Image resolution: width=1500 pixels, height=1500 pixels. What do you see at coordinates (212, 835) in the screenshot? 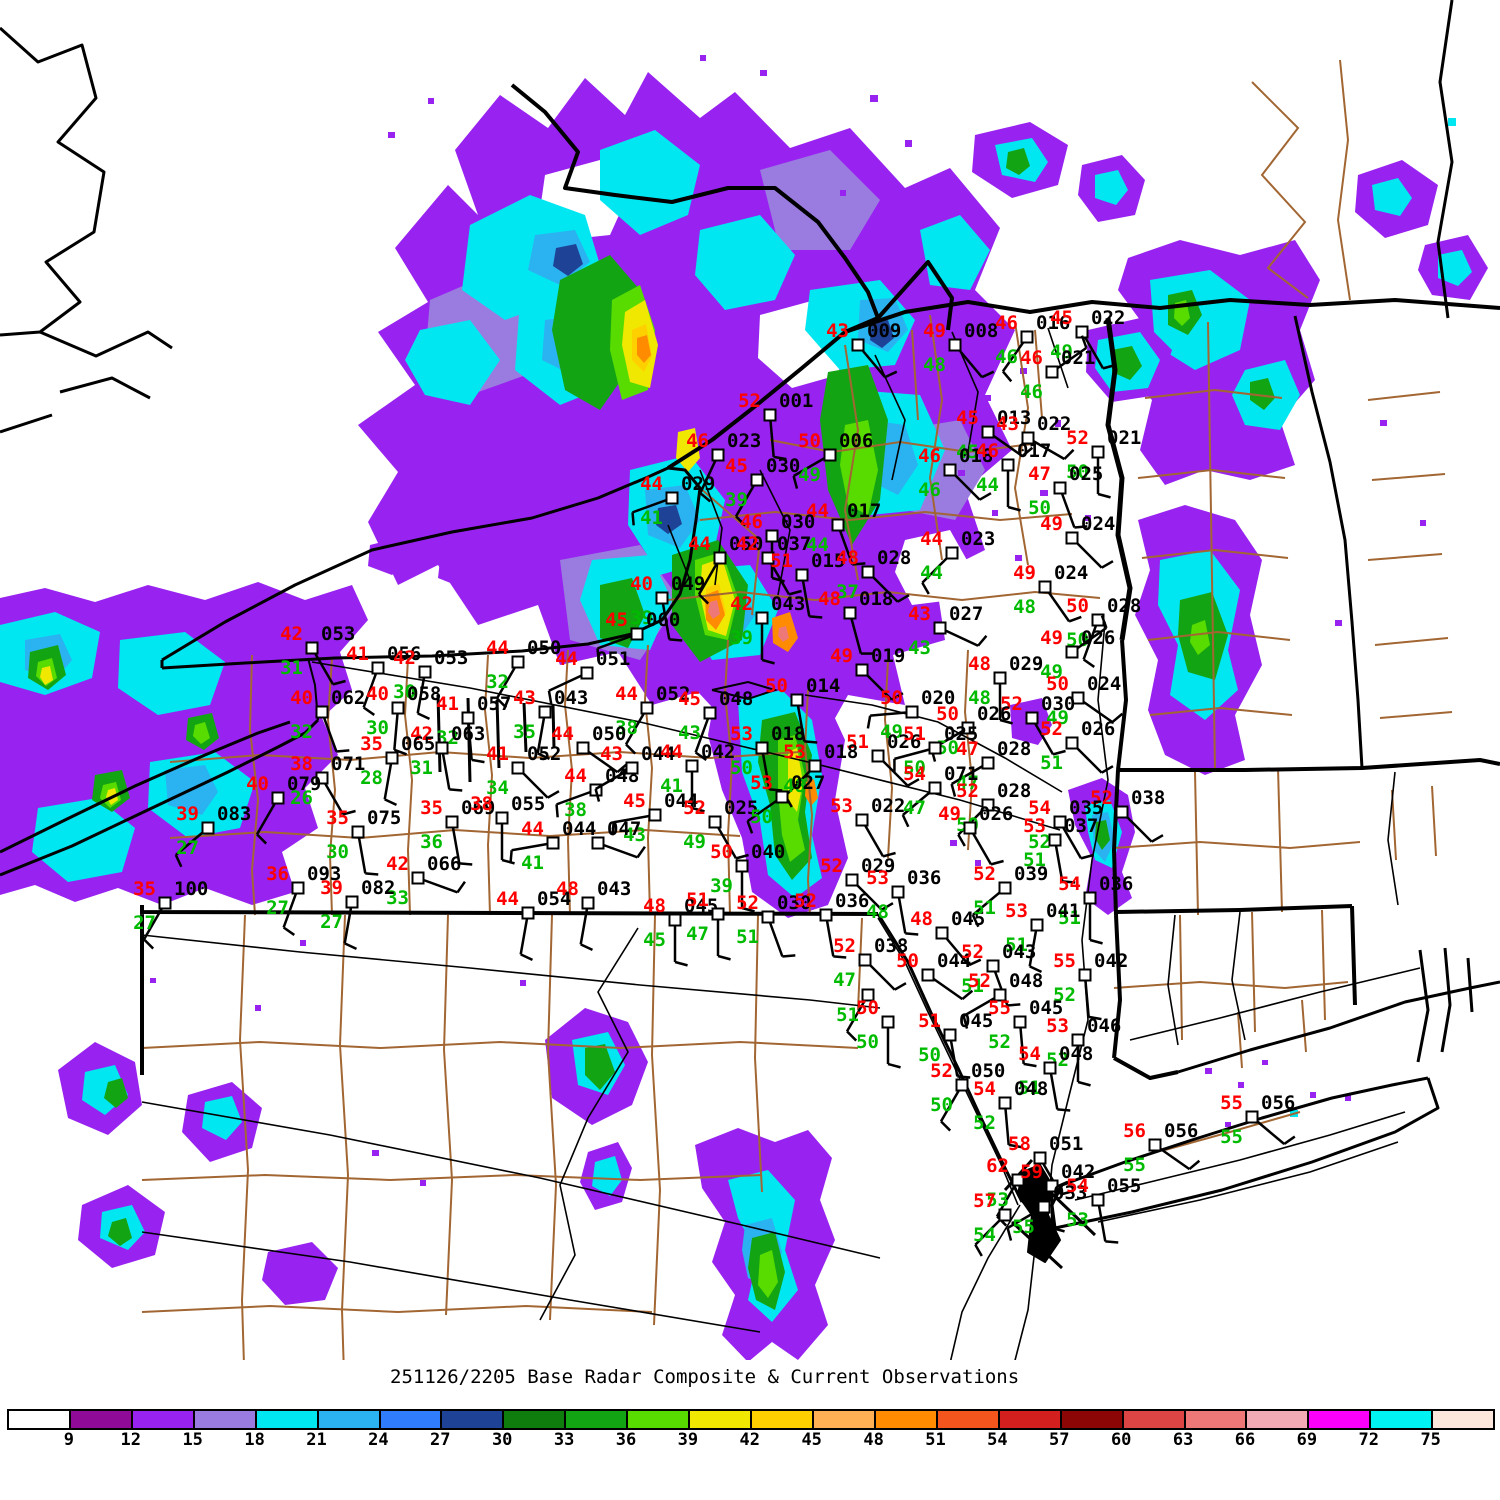
I see `station-plot: 39 083 27` at bounding box center [212, 835].